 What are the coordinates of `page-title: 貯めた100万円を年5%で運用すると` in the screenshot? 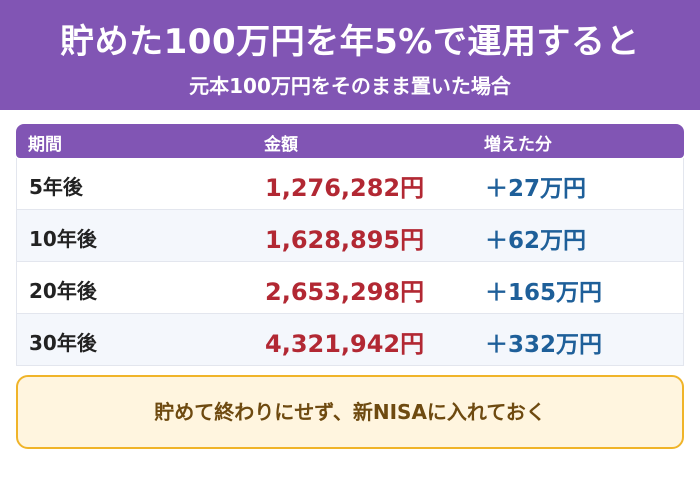 It's located at (350, 42).